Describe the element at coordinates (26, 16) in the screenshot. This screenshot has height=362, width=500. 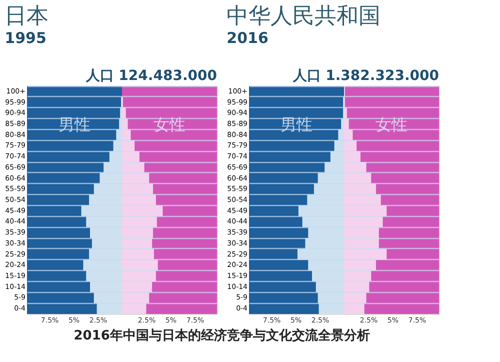
I see `chart-title: 日本` at that location.